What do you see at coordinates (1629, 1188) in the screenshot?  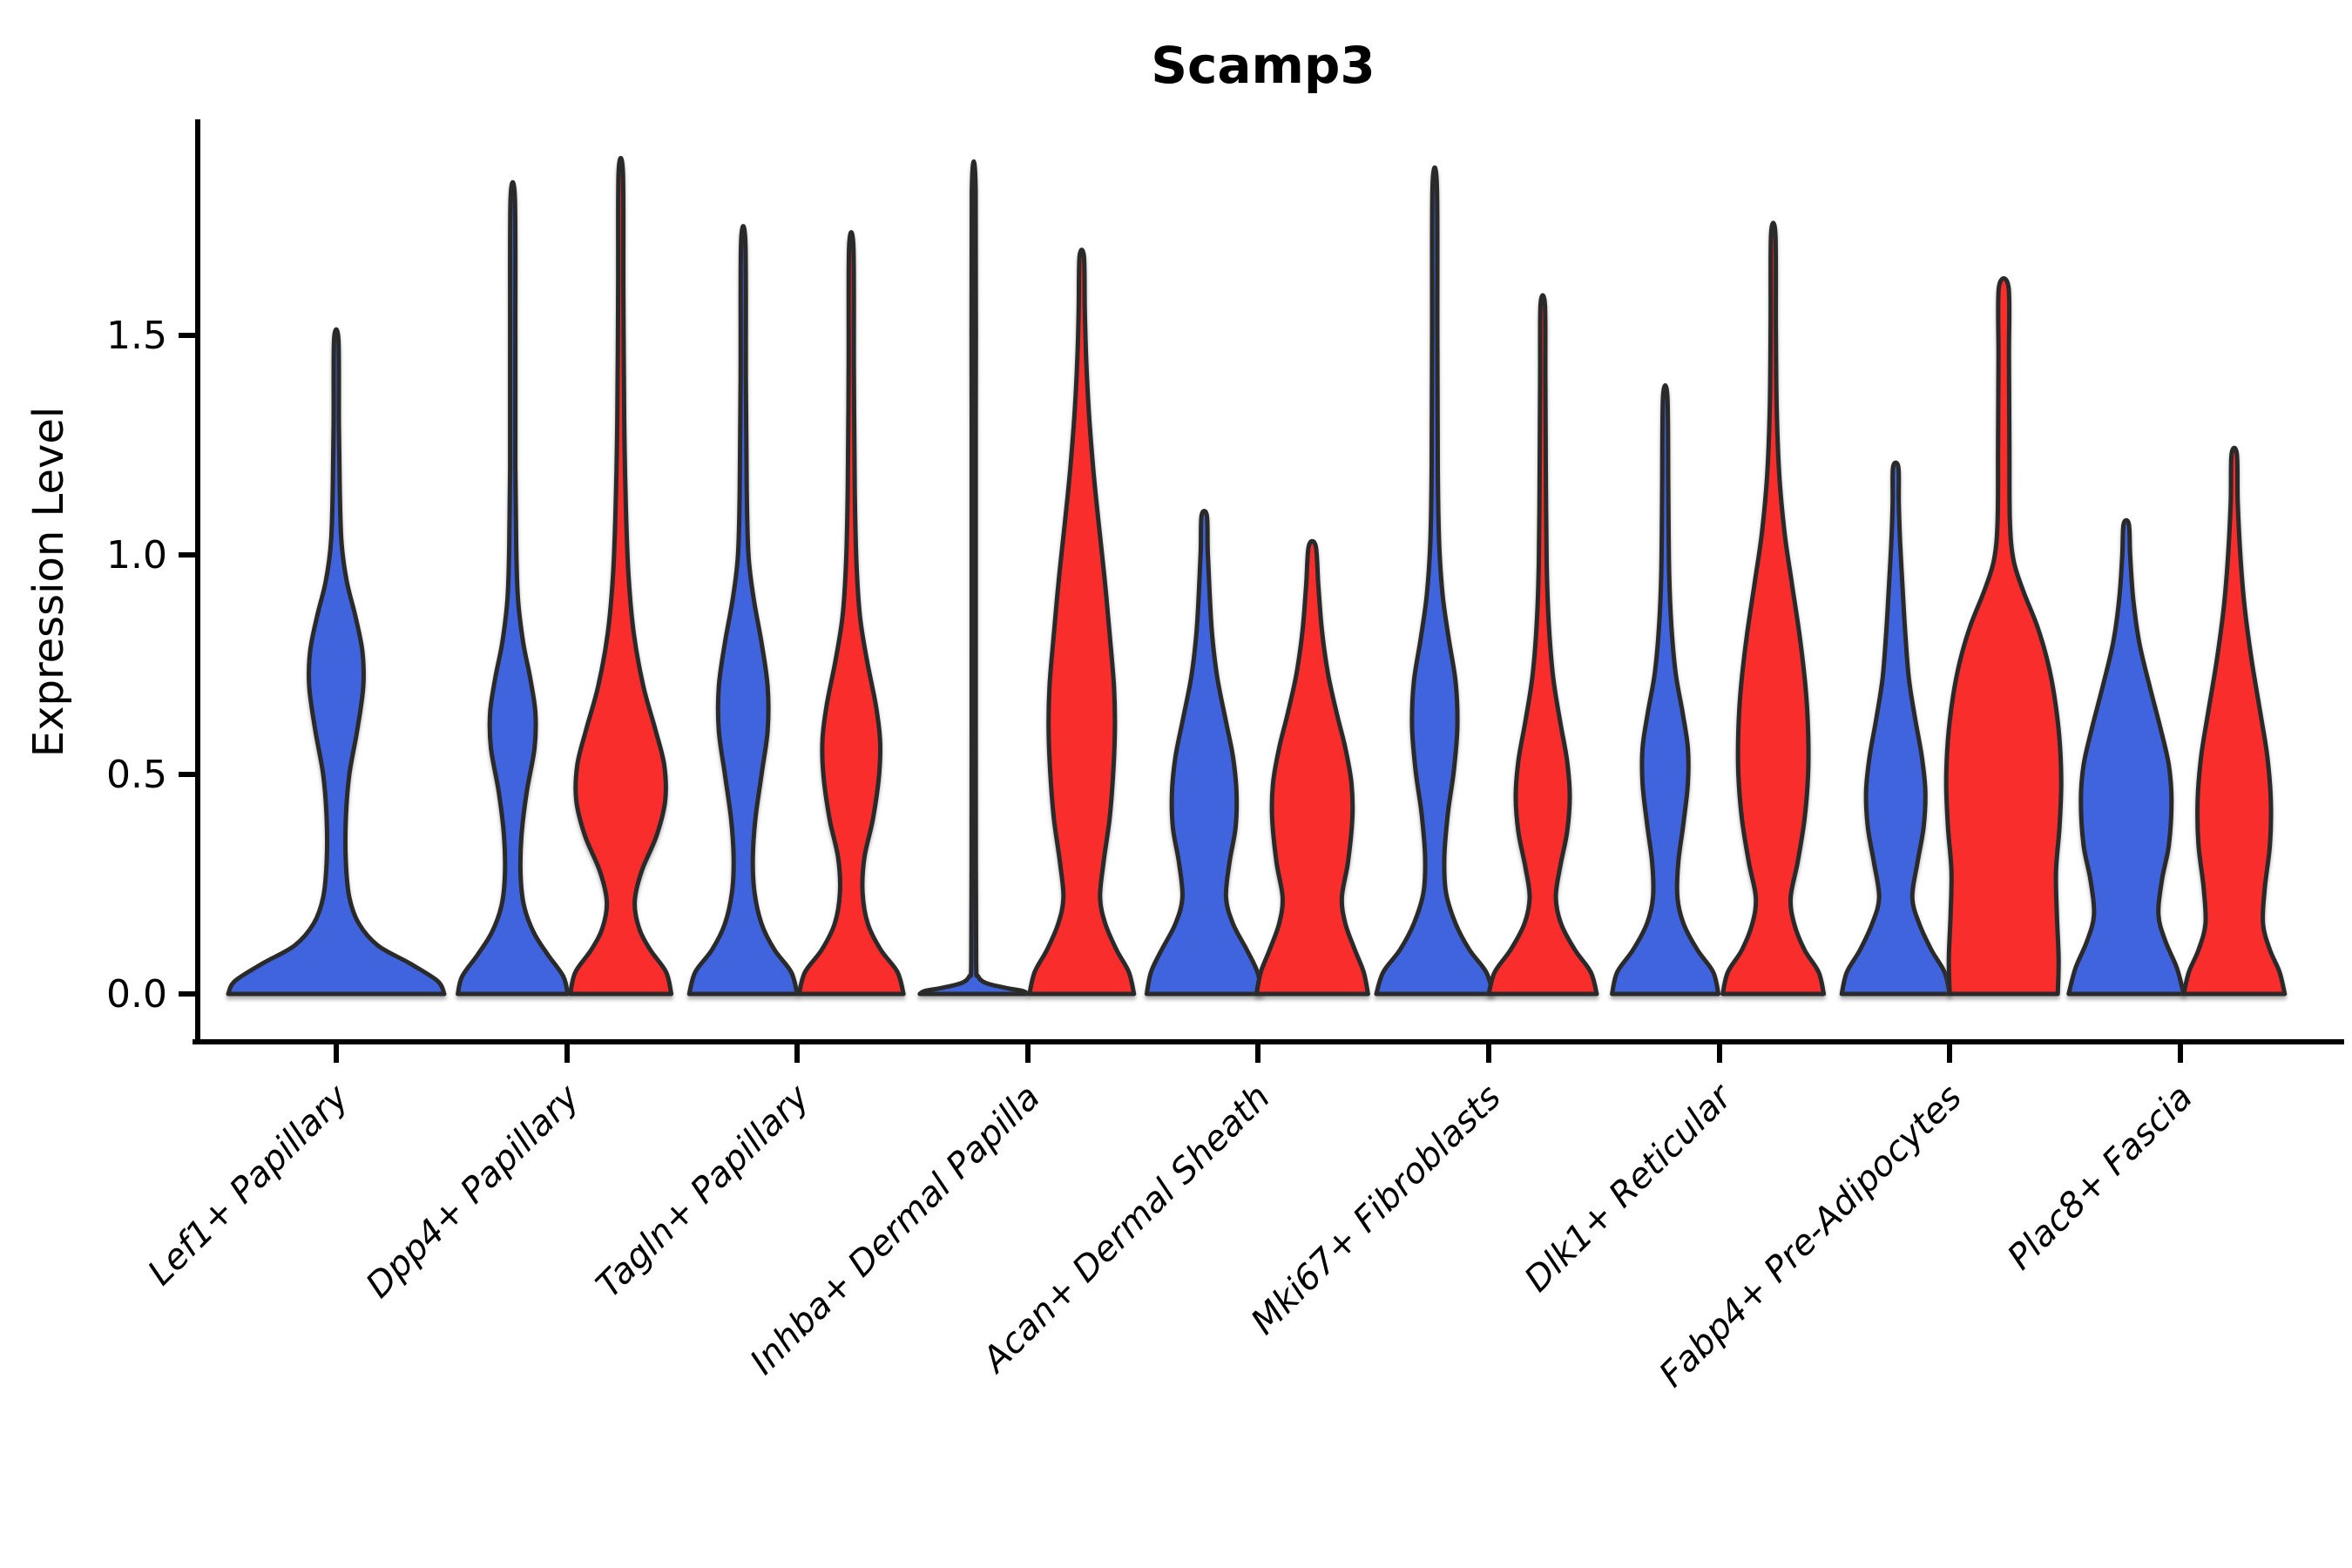 I see `x-label-dlk1-reticular: Dlk1+ Reticular` at bounding box center [1629, 1188].